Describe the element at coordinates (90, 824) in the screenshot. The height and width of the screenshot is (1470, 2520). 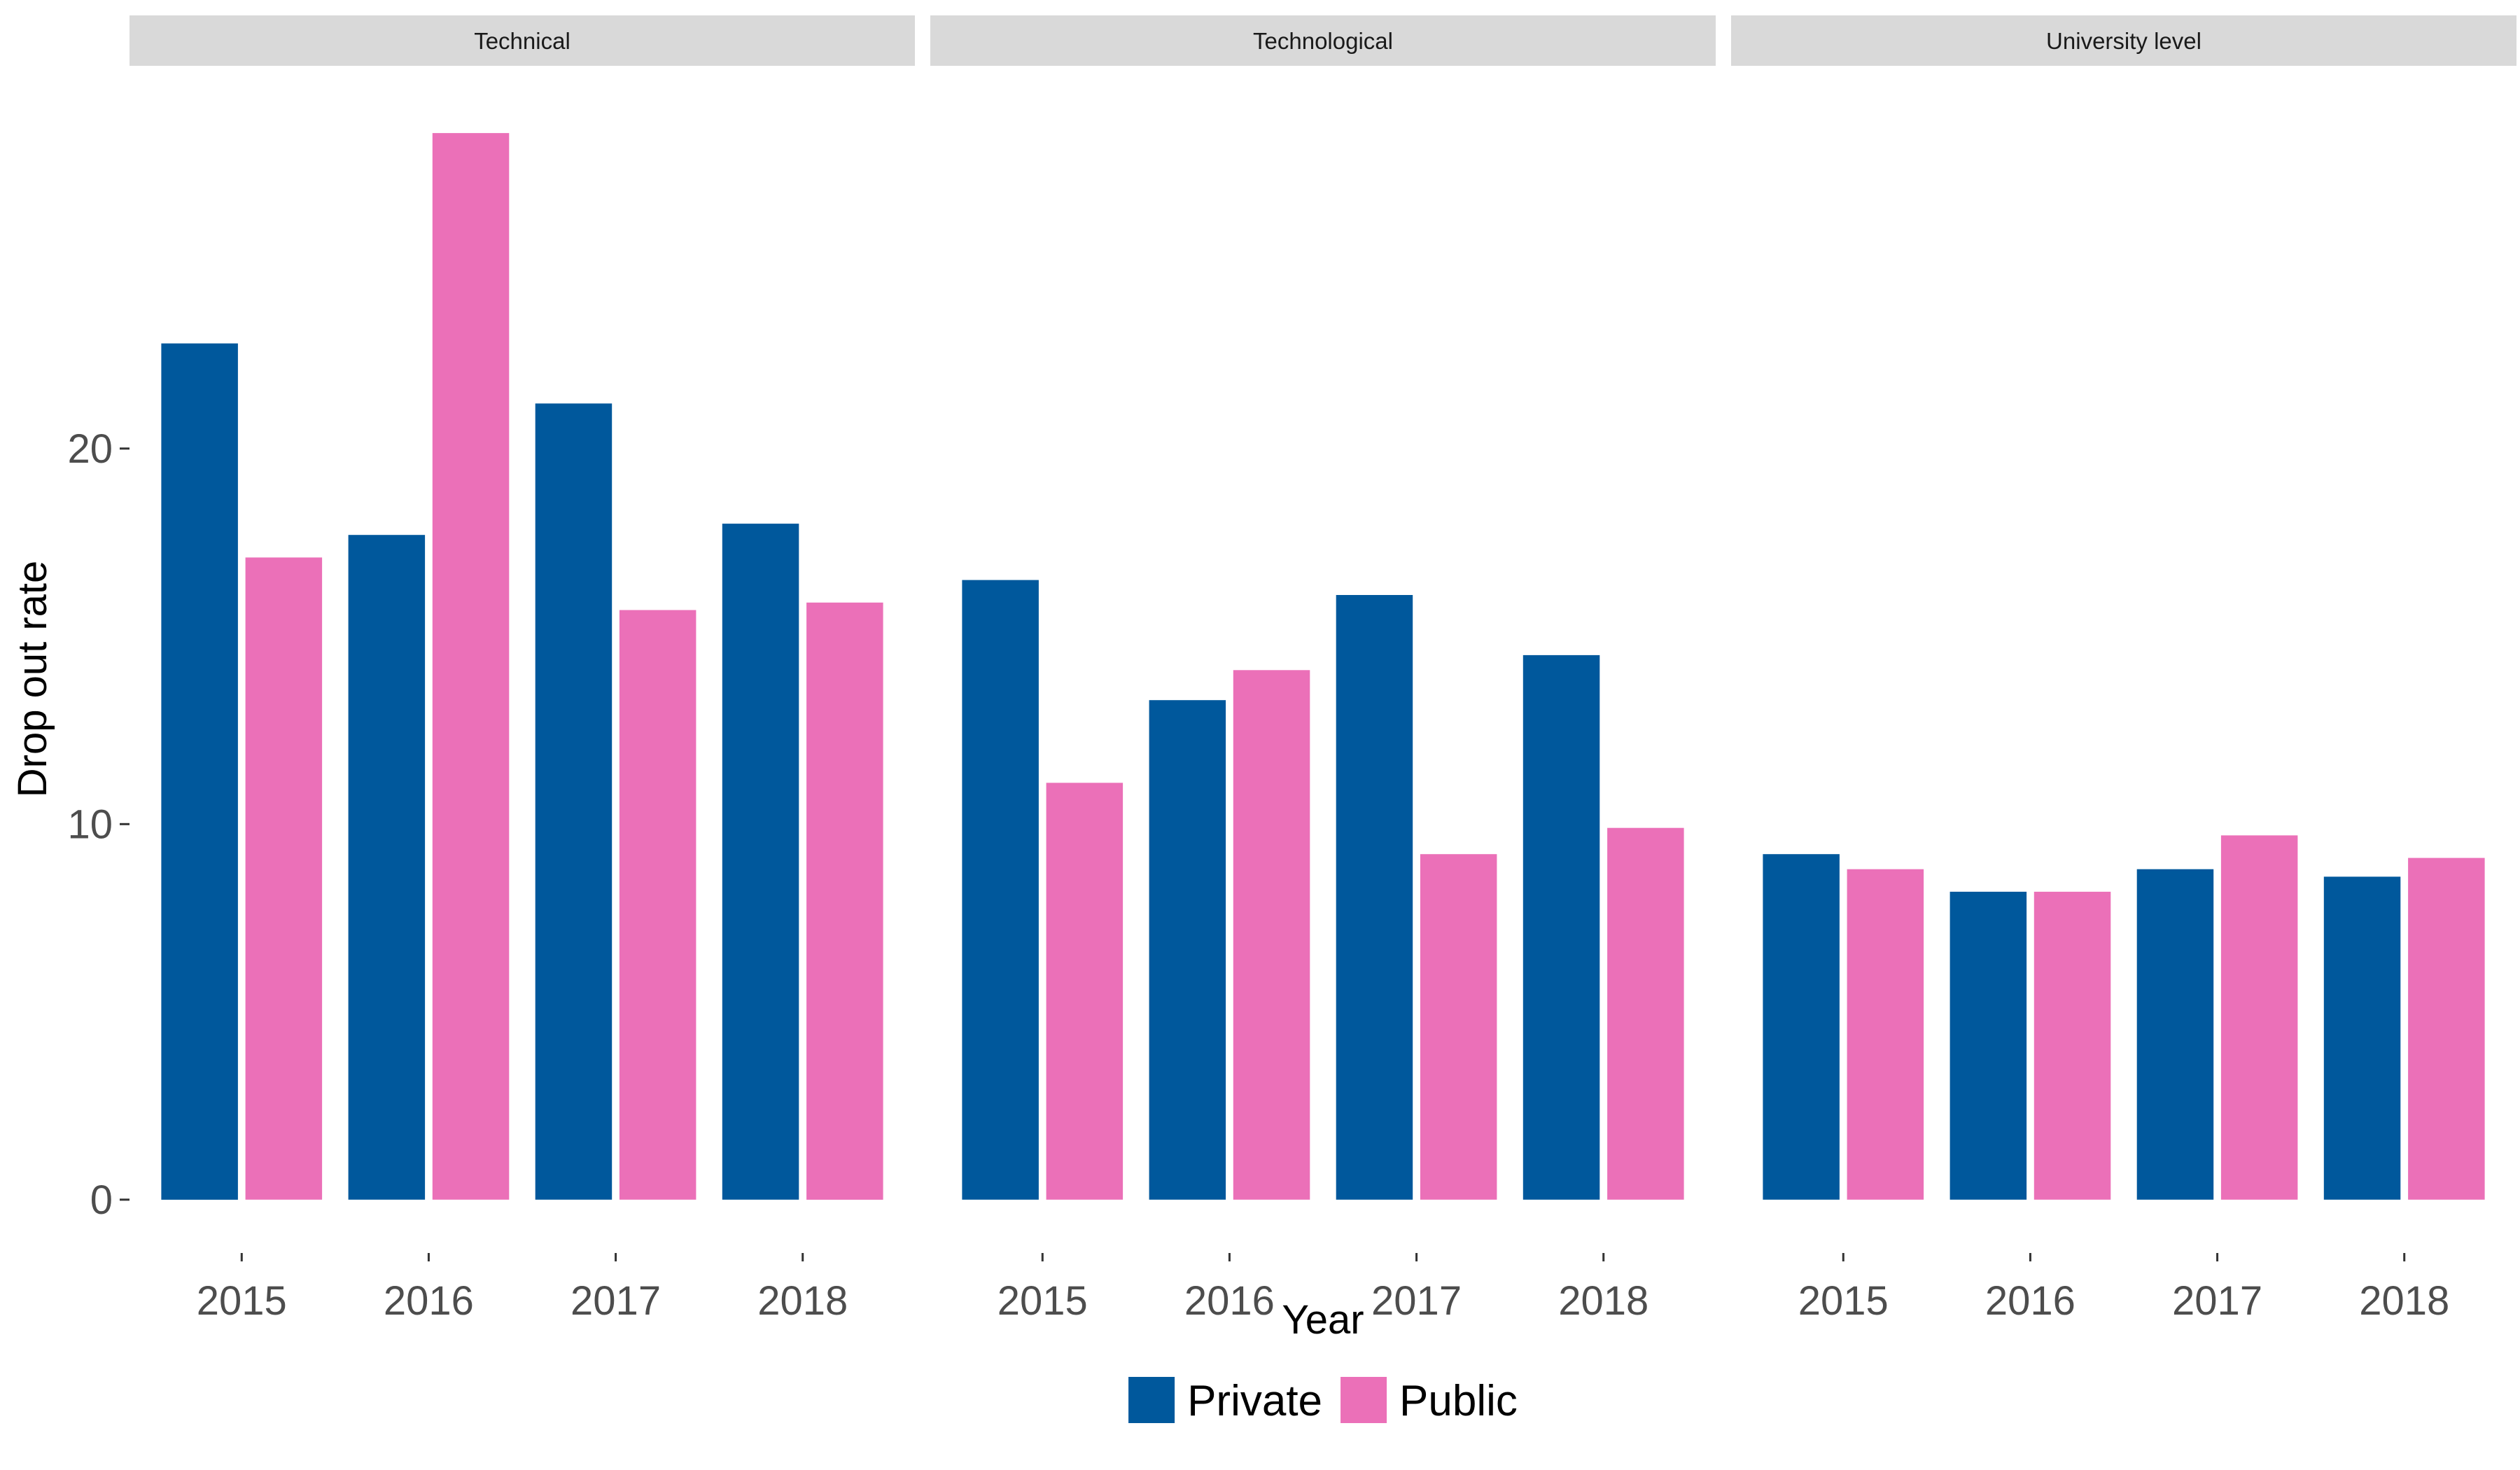
I see `y-tick-label: 10` at that location.